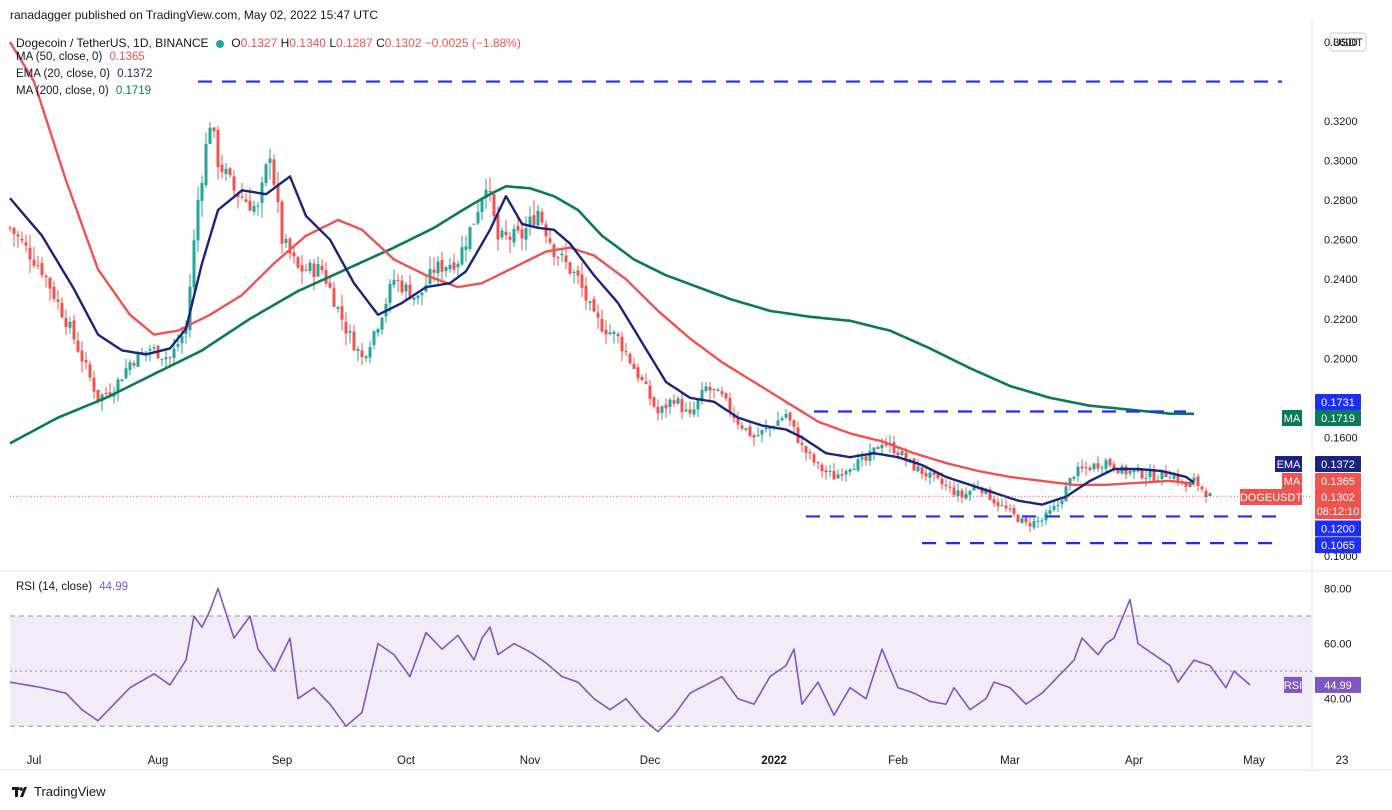 The image size is (1392, 810). I want to click on tradingview-footer: TradingView, so click(59, 791).